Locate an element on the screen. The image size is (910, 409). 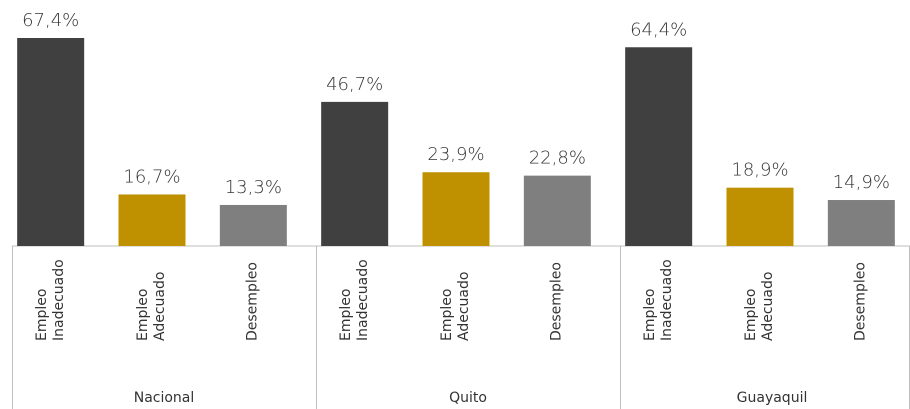
value-label: 14,9% is located at coordinates (861, 182).